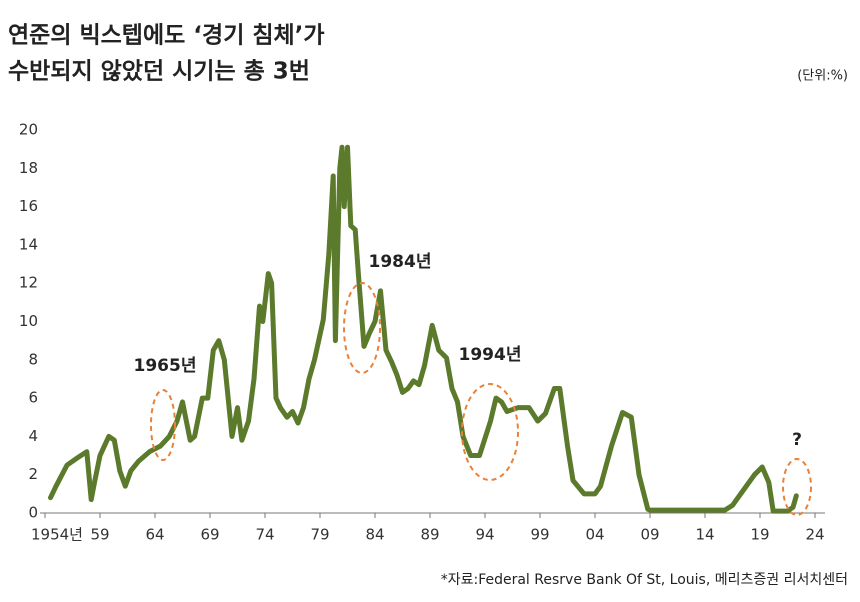 The height and width of the screenshot is (602, 860). Describe the element at coordinates (165, 366) in the screenshot. I see `annotation: 1965년` at that location.